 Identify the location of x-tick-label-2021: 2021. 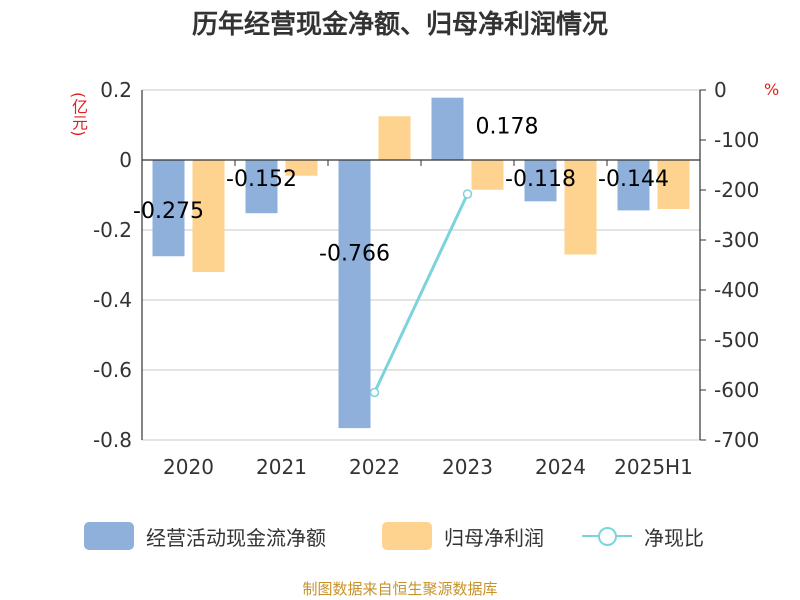
(281, 467).